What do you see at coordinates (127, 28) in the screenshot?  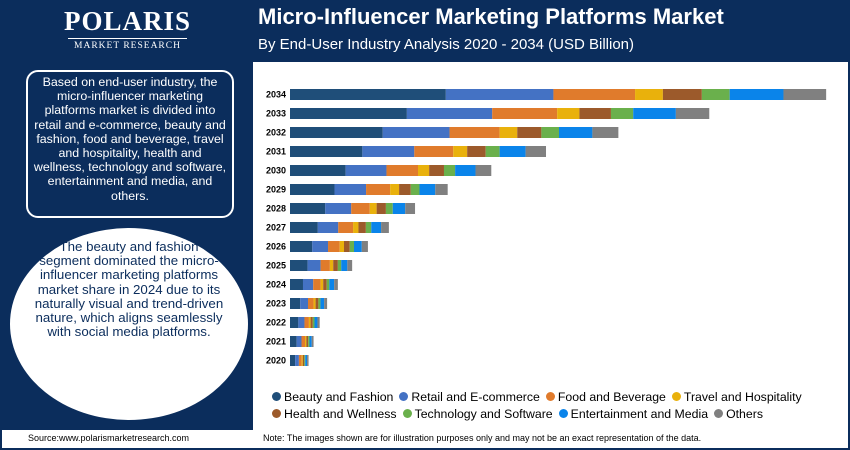 I see `polaris-logo: POLARIS MARKET RESEARCH` at bounding box center [127, 28].